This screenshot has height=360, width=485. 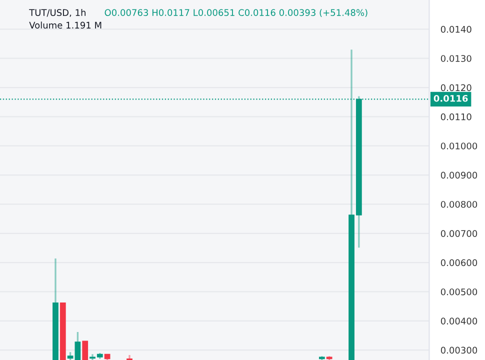 I want to click on annotation: Volume 1.191 M, so click(x=65, y=25).